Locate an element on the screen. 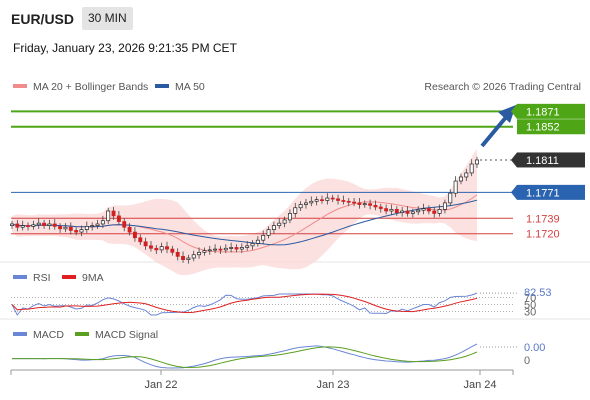 Image resolution: width=590 pixels, height=400 pixels. macd-signal-legend-label: MACD Signal is located at coordinates (126, 335).